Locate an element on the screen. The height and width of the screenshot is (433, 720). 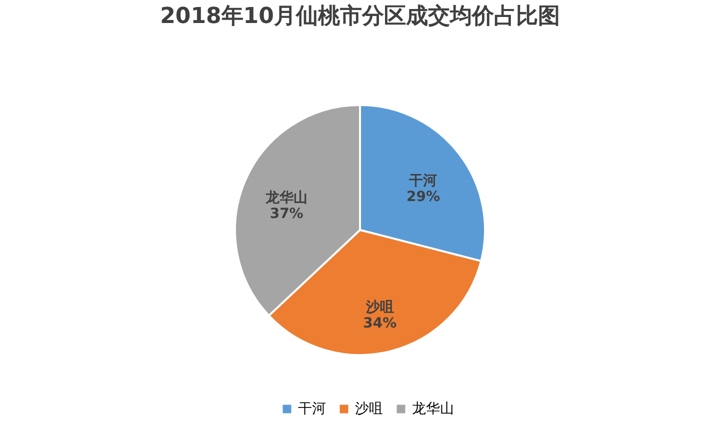
slice-label: 干河 is located at coordinates (423, 180).